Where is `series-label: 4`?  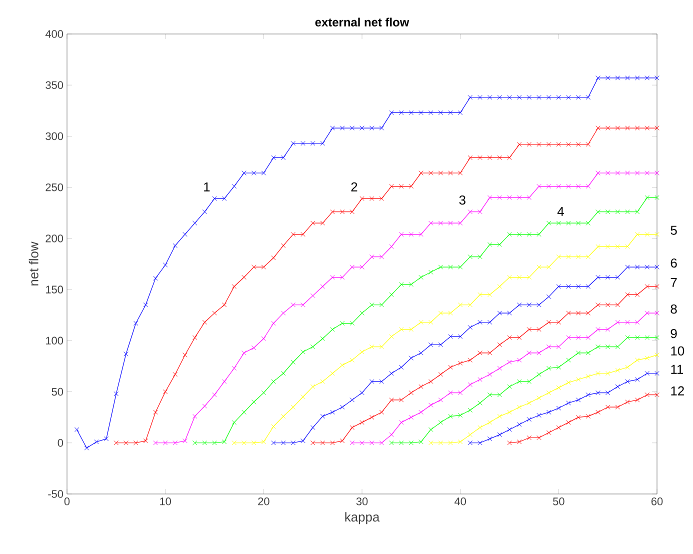 series-label: 4 is located at coordinates (560, 211).